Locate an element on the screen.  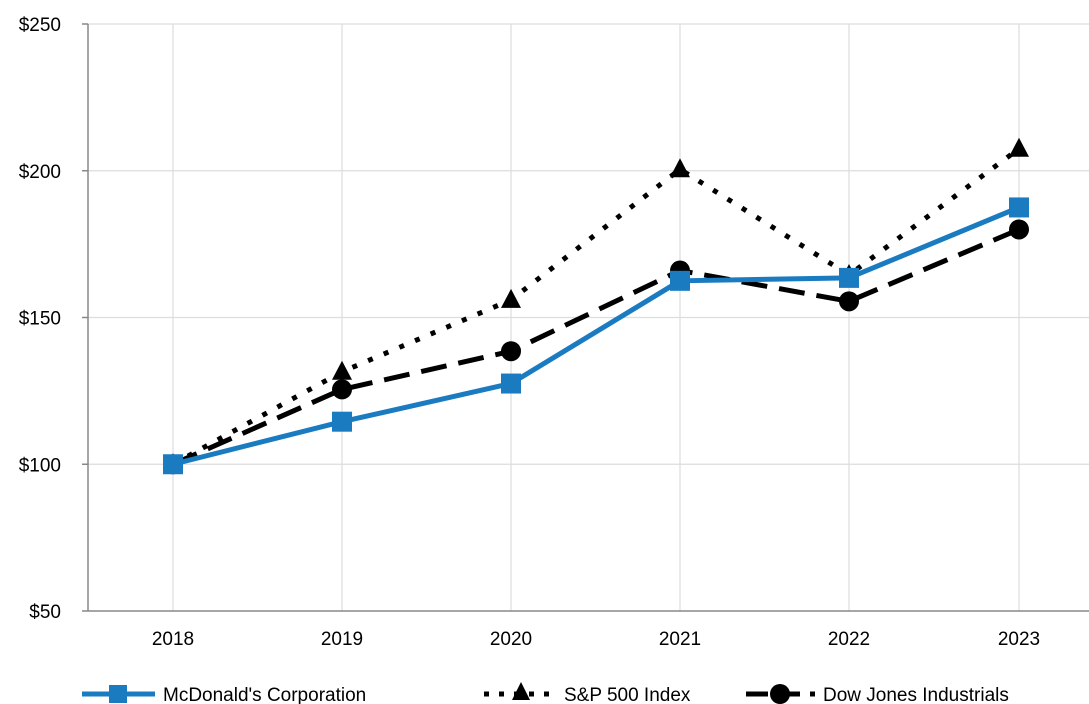
x-tick-label: 2022 is located at coordinates (849, 639).